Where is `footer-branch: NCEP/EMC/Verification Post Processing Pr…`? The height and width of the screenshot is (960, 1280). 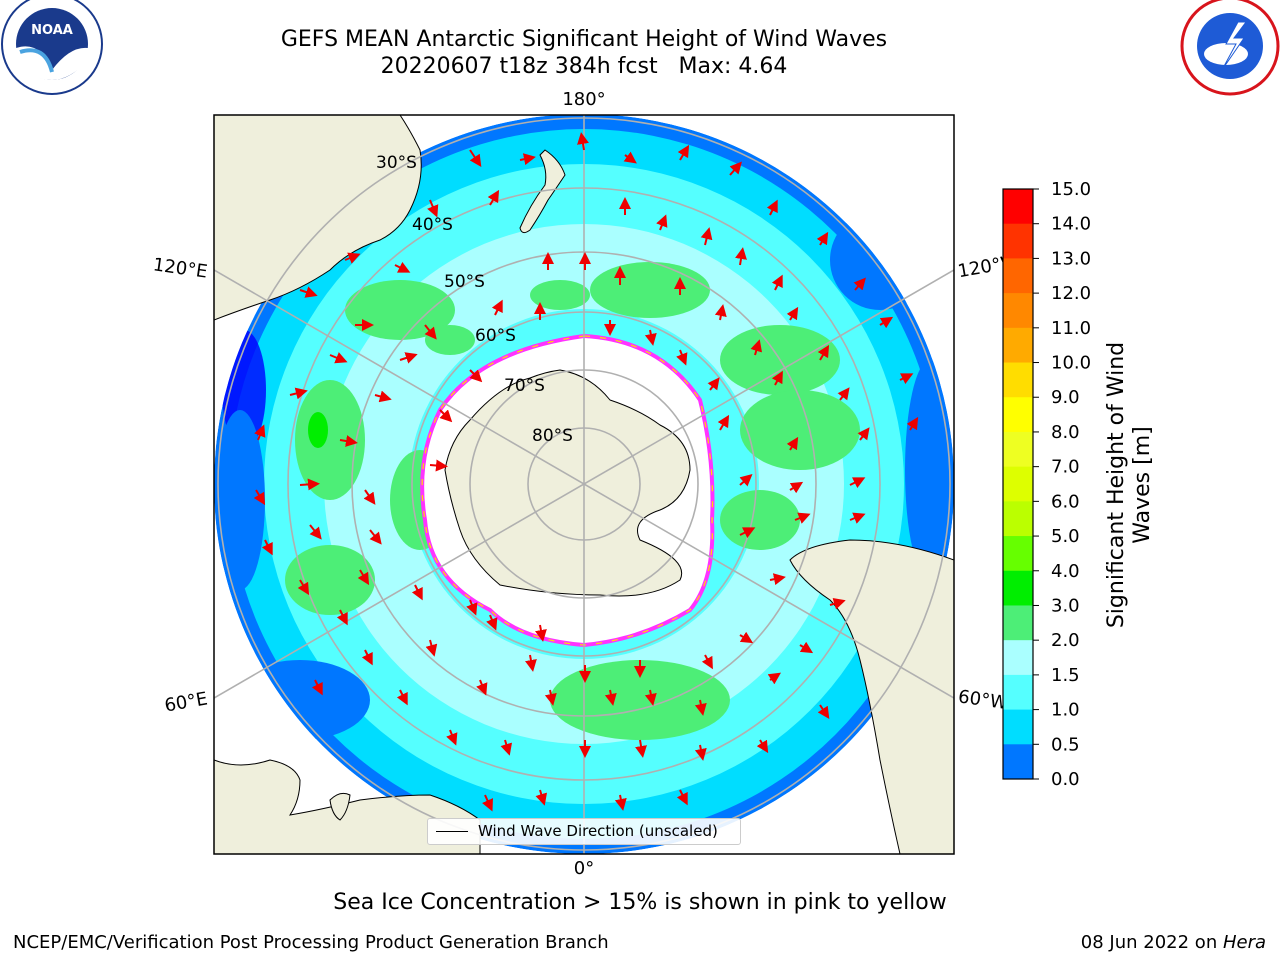
footer-branch: NCEP/EMC/Verification Post Processing Pr… is located at coordinates (311, 942).